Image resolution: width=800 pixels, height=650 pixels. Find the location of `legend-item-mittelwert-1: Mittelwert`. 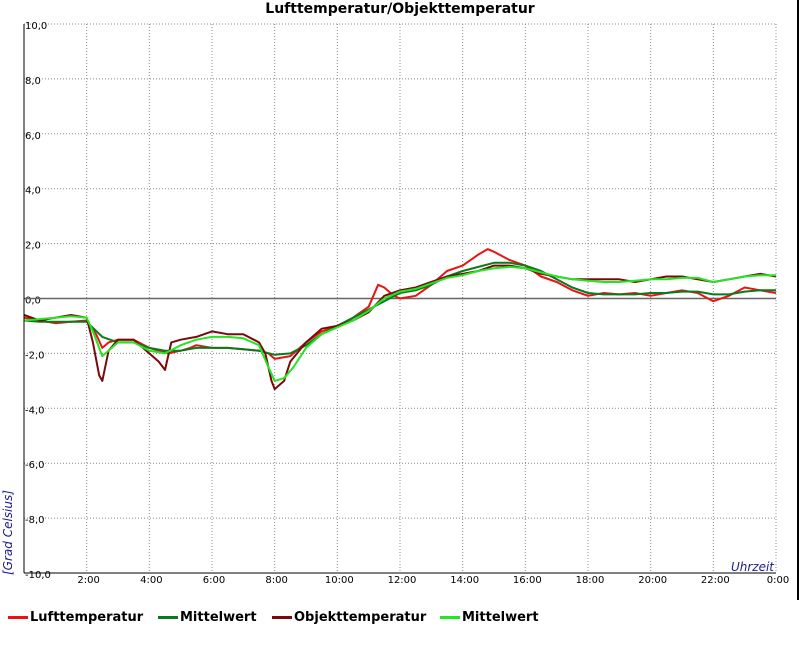

legend-item-mittelwert-1: Mittelwert is located at coordinates (207, 617).